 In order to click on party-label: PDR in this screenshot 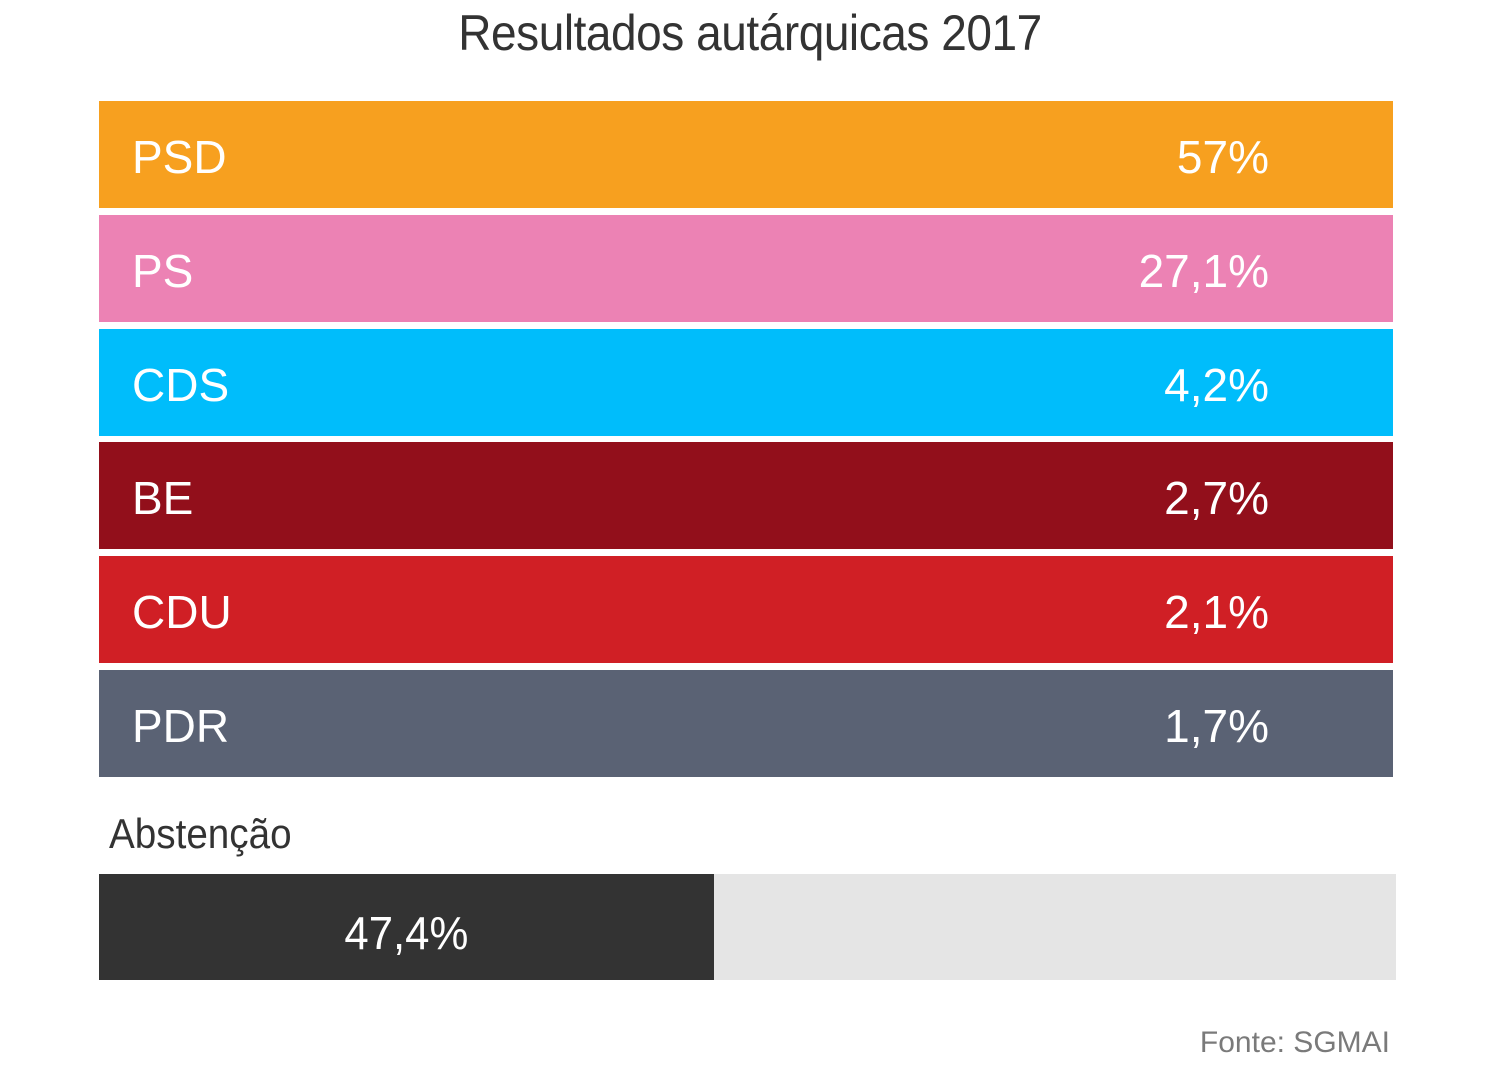, I will do `click(181, 726)`.